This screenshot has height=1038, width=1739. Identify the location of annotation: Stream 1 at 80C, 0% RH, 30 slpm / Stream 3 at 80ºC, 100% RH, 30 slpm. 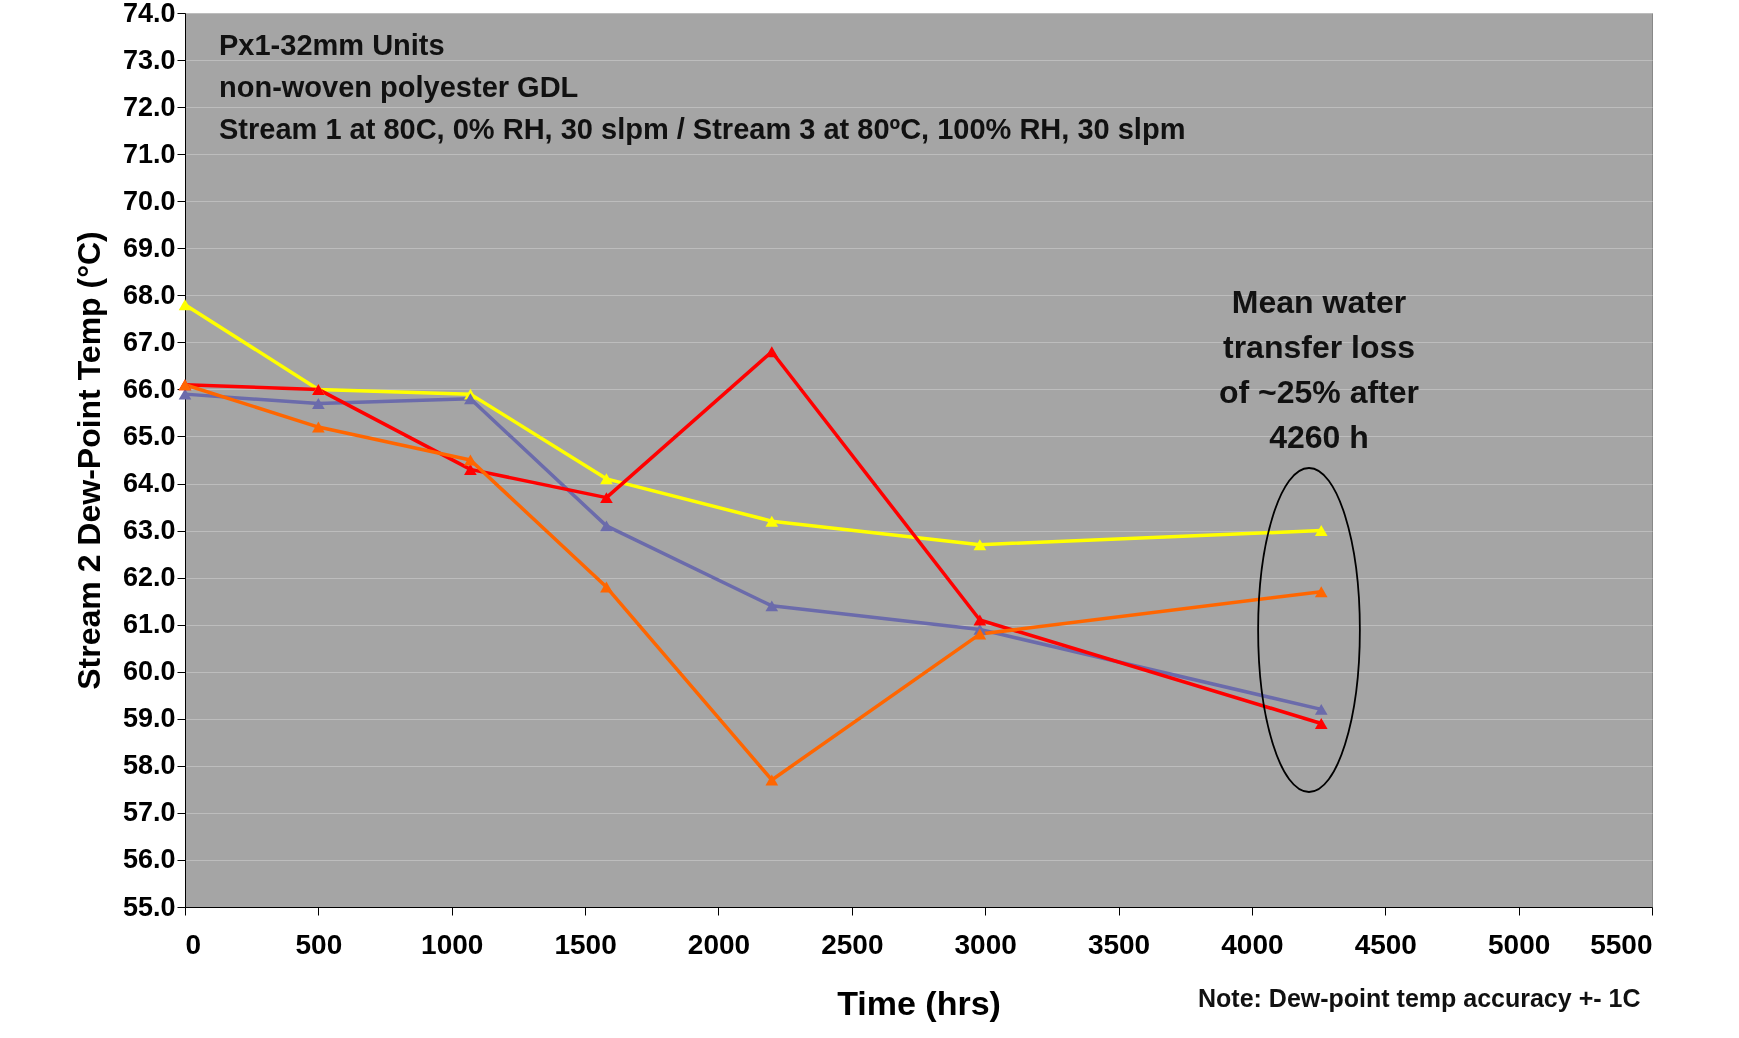
(702, 129).